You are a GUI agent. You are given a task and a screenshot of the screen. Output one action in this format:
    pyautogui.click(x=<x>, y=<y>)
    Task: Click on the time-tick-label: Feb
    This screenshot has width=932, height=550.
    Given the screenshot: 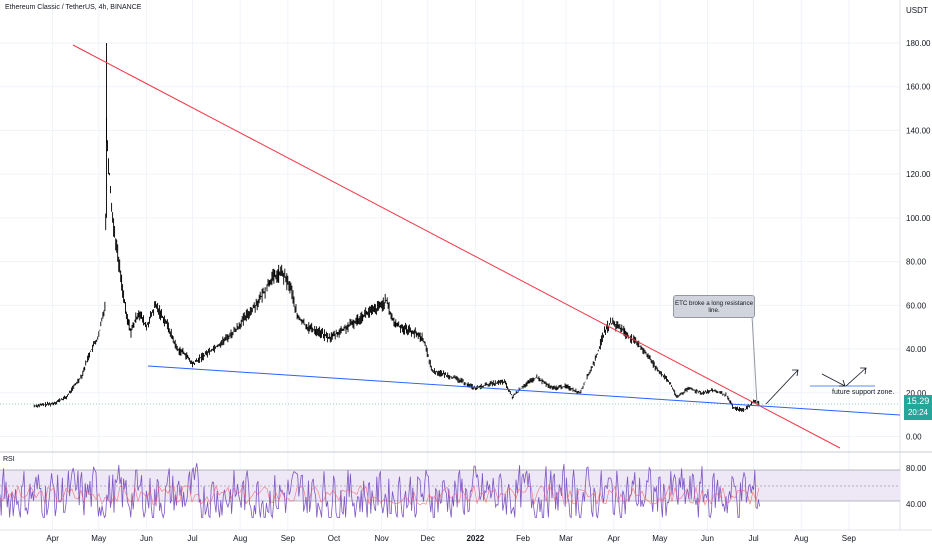 What is the action you would take?
    pyautogui.click(x=523, y=538)
    